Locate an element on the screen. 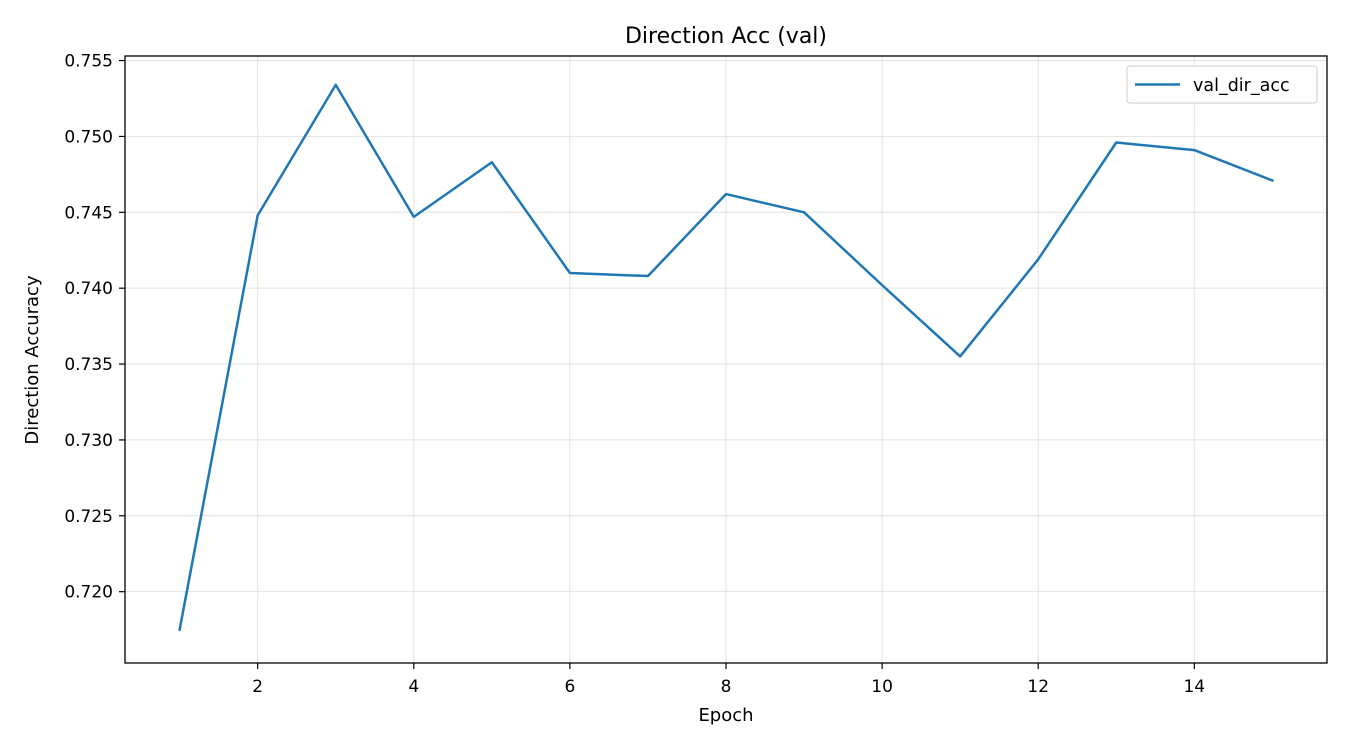  y-tick-label: 0.745 is located at coordinates (88, 213).